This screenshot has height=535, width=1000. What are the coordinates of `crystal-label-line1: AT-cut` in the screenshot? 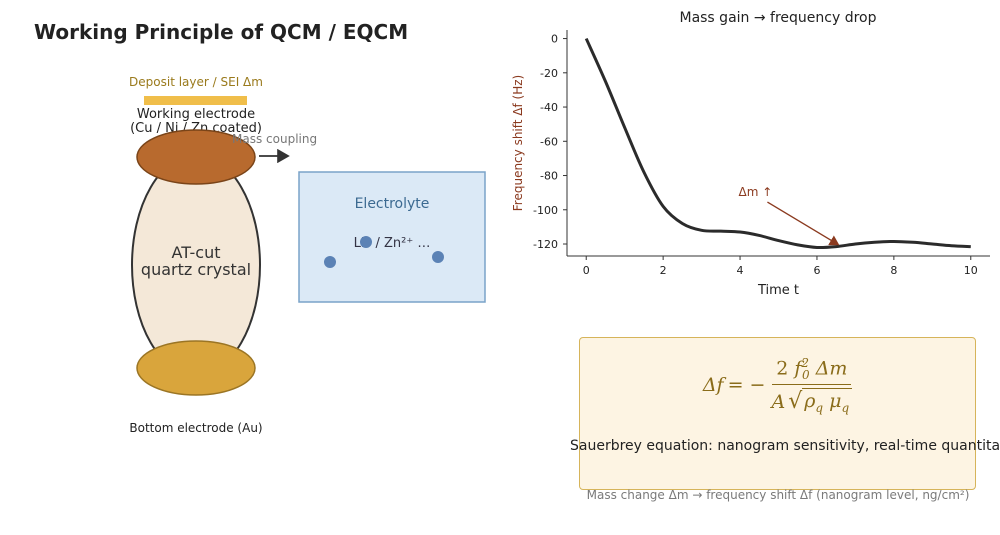 It's located at (196, 252).